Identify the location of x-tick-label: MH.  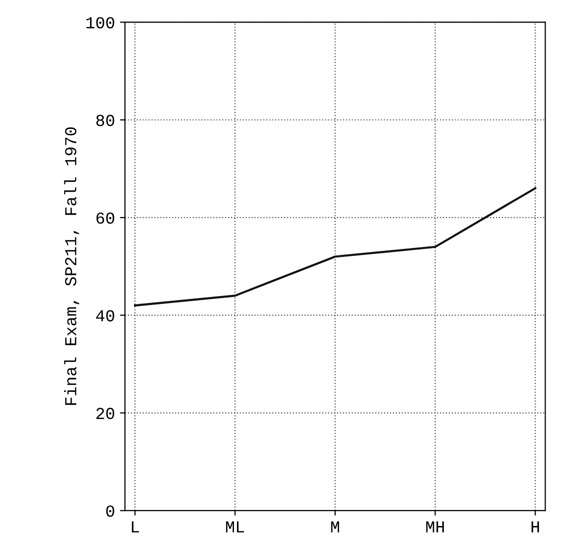
(435, 526).